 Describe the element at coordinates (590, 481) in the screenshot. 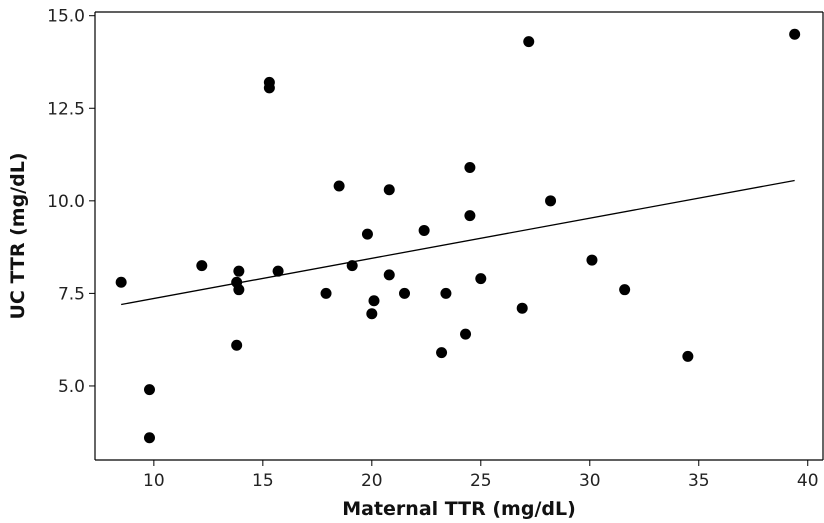

I see `x-tick-label: 30` at that location.